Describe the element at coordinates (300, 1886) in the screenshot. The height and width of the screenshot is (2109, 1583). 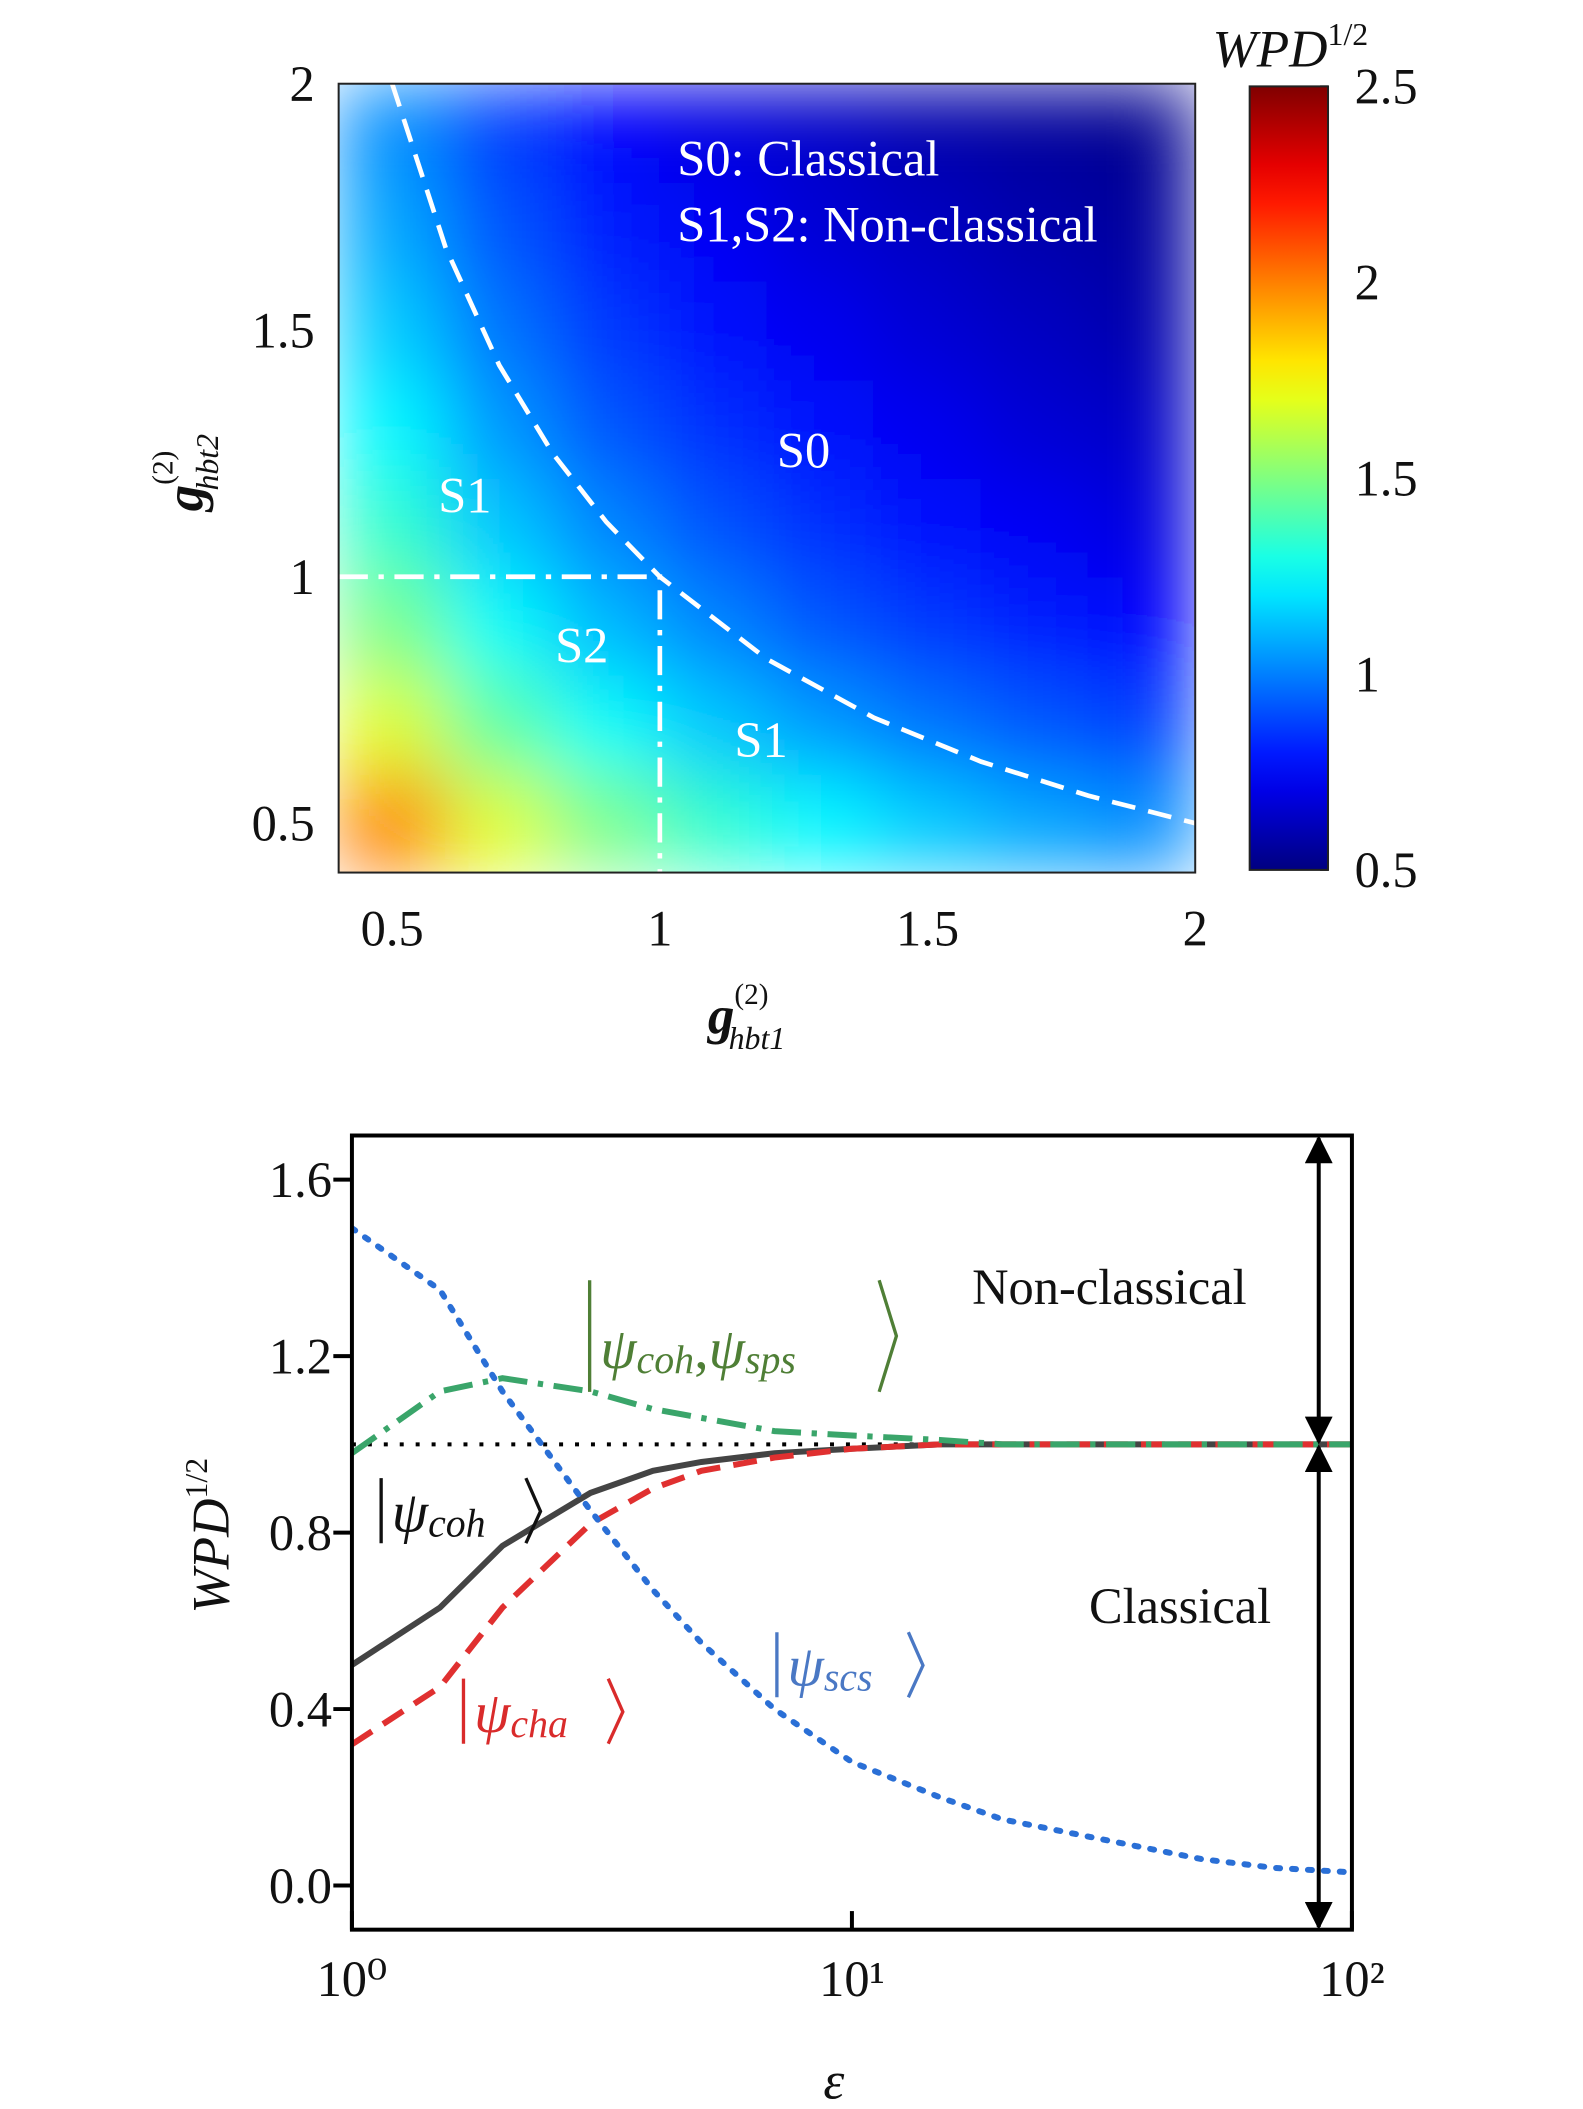
I see `y-tick-label: 0.0` at that location.